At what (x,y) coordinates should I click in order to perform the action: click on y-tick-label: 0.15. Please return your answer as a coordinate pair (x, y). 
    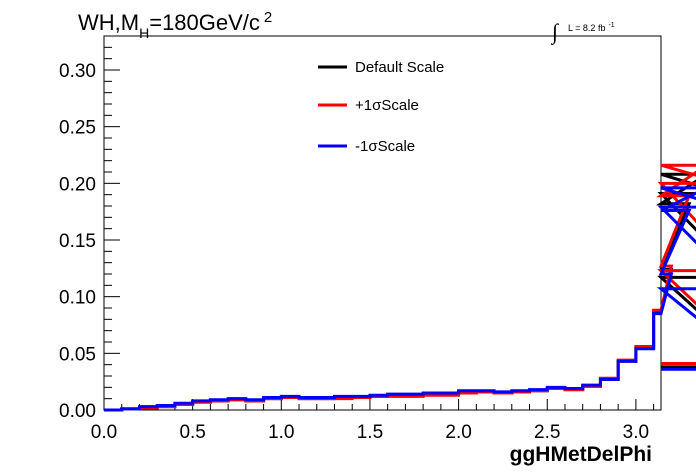
    Looking at the image, I should click on (77, 241).